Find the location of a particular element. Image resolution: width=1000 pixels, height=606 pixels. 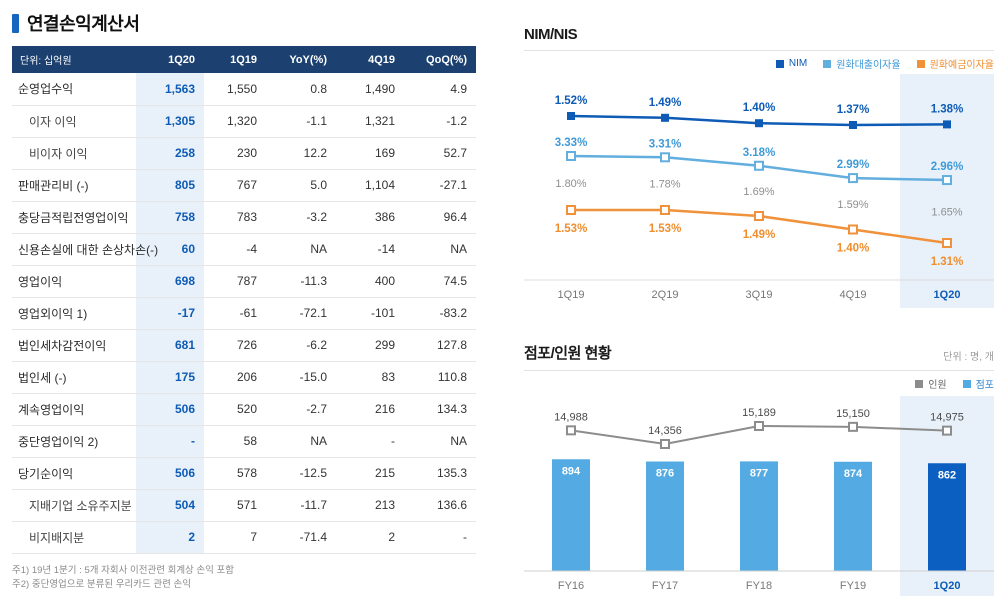

cell-1q20: 506 is located at coordinates (170, 409).